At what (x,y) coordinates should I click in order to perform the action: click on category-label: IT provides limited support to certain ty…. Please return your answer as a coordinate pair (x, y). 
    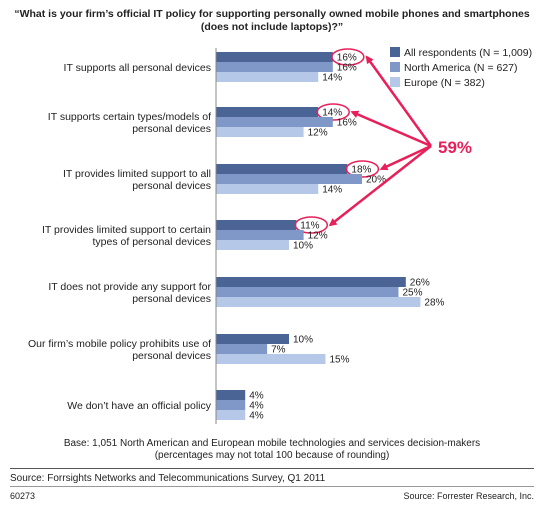
    Looking at the image, I should click on (126, 236).